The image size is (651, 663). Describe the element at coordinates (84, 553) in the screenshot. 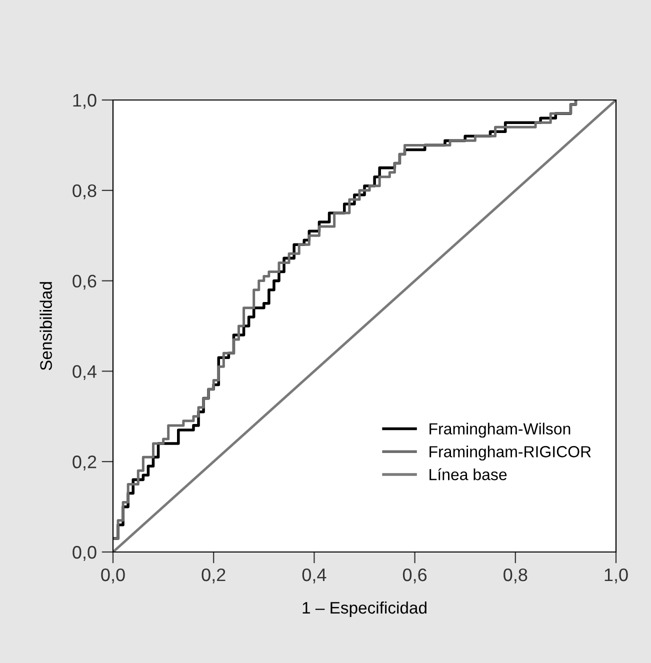

I see `y-tick-label: 0,0` at that location.